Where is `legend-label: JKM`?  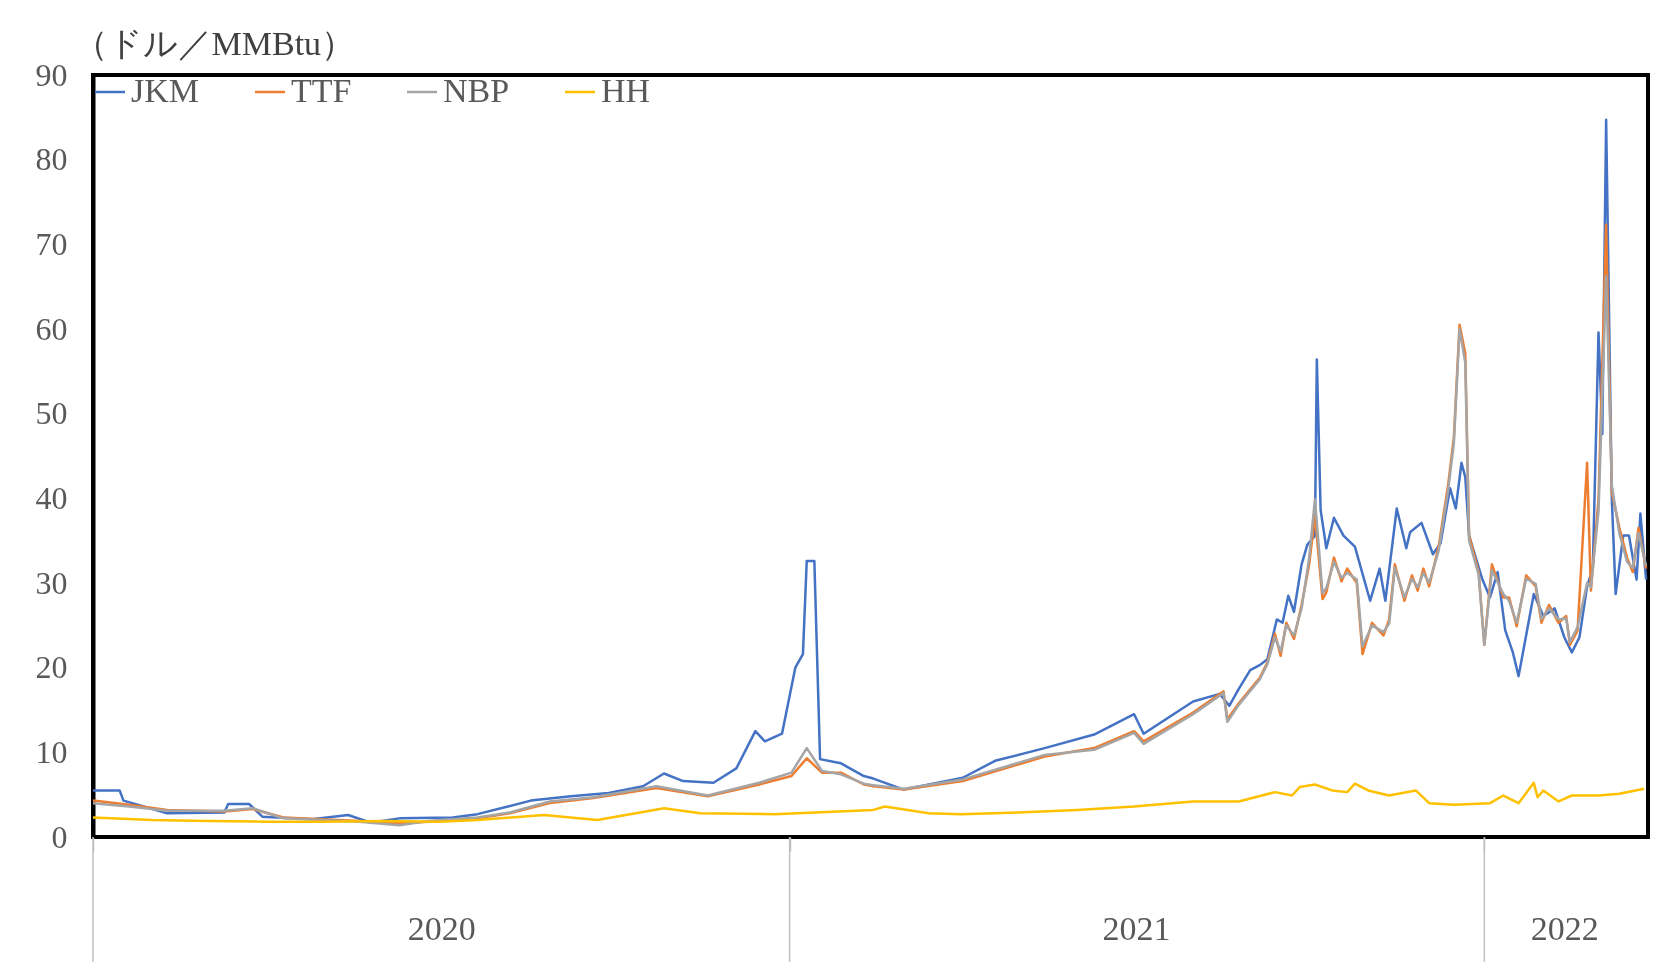 legend-label: JKM is located at coordinates (165, 90).